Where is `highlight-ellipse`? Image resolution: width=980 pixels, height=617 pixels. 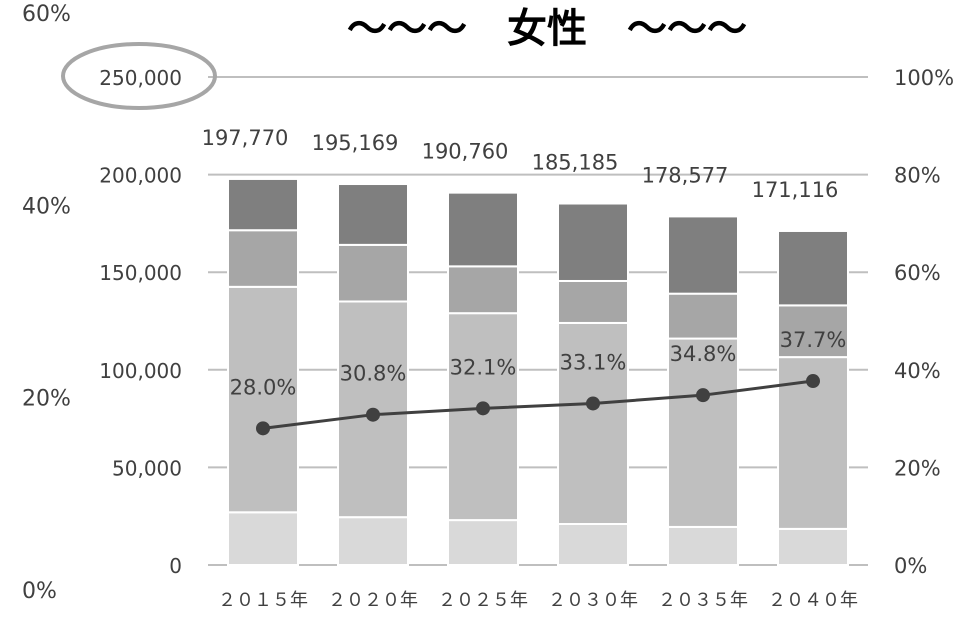 highlight-ellipse is located at coordinates (139, 76).